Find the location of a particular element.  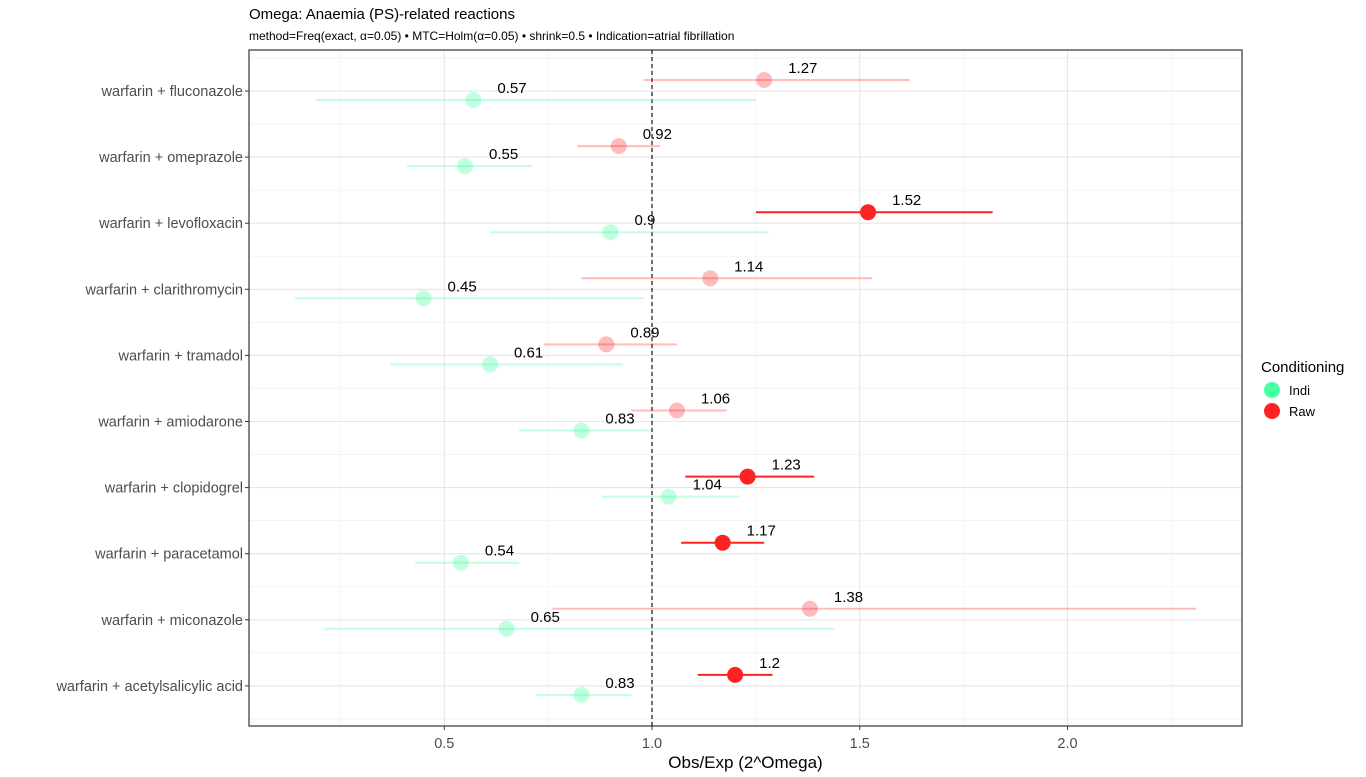

x-tick-label: 2.0 is located at coordinates (1067, 744).